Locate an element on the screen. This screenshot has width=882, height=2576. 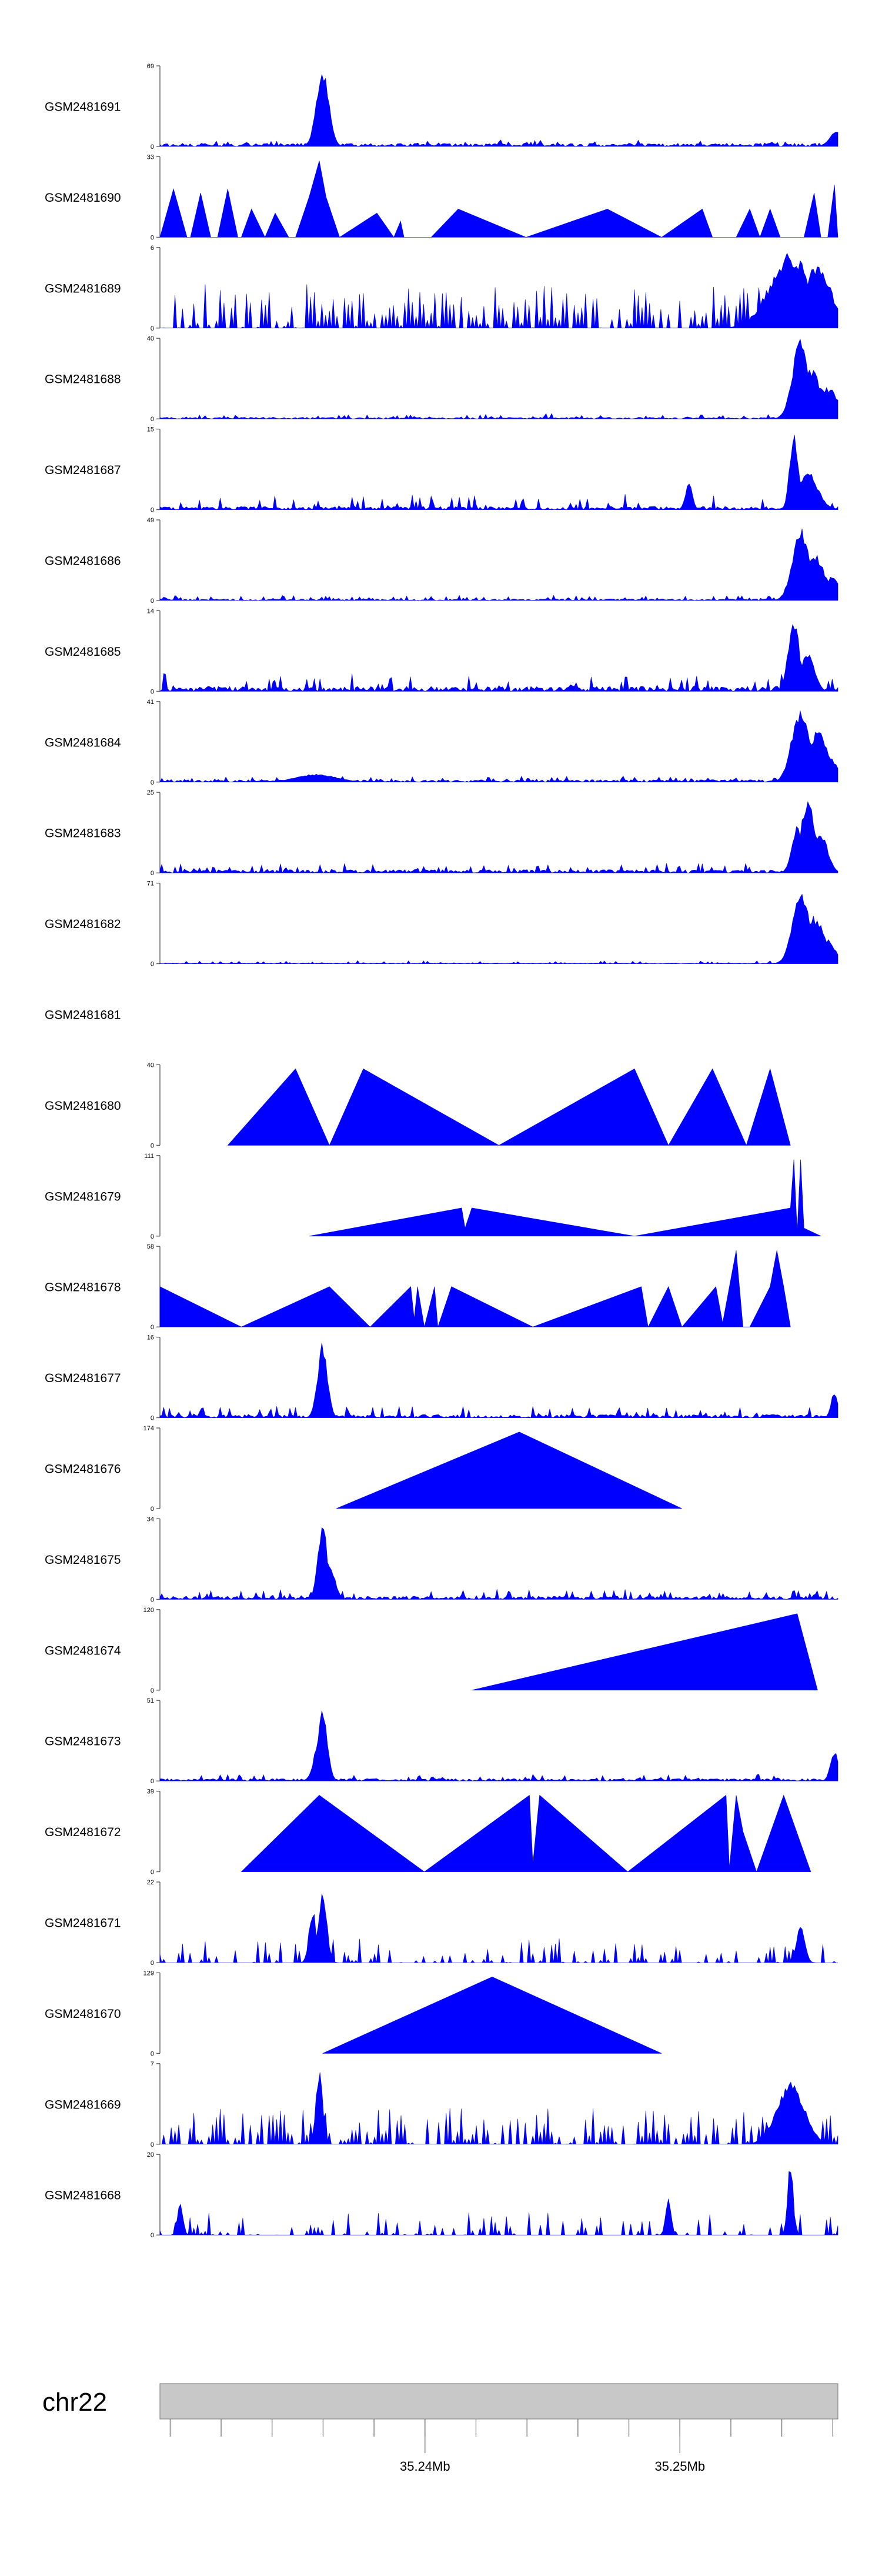
y-max-label: 120 is located at coordinates (148, 1610).